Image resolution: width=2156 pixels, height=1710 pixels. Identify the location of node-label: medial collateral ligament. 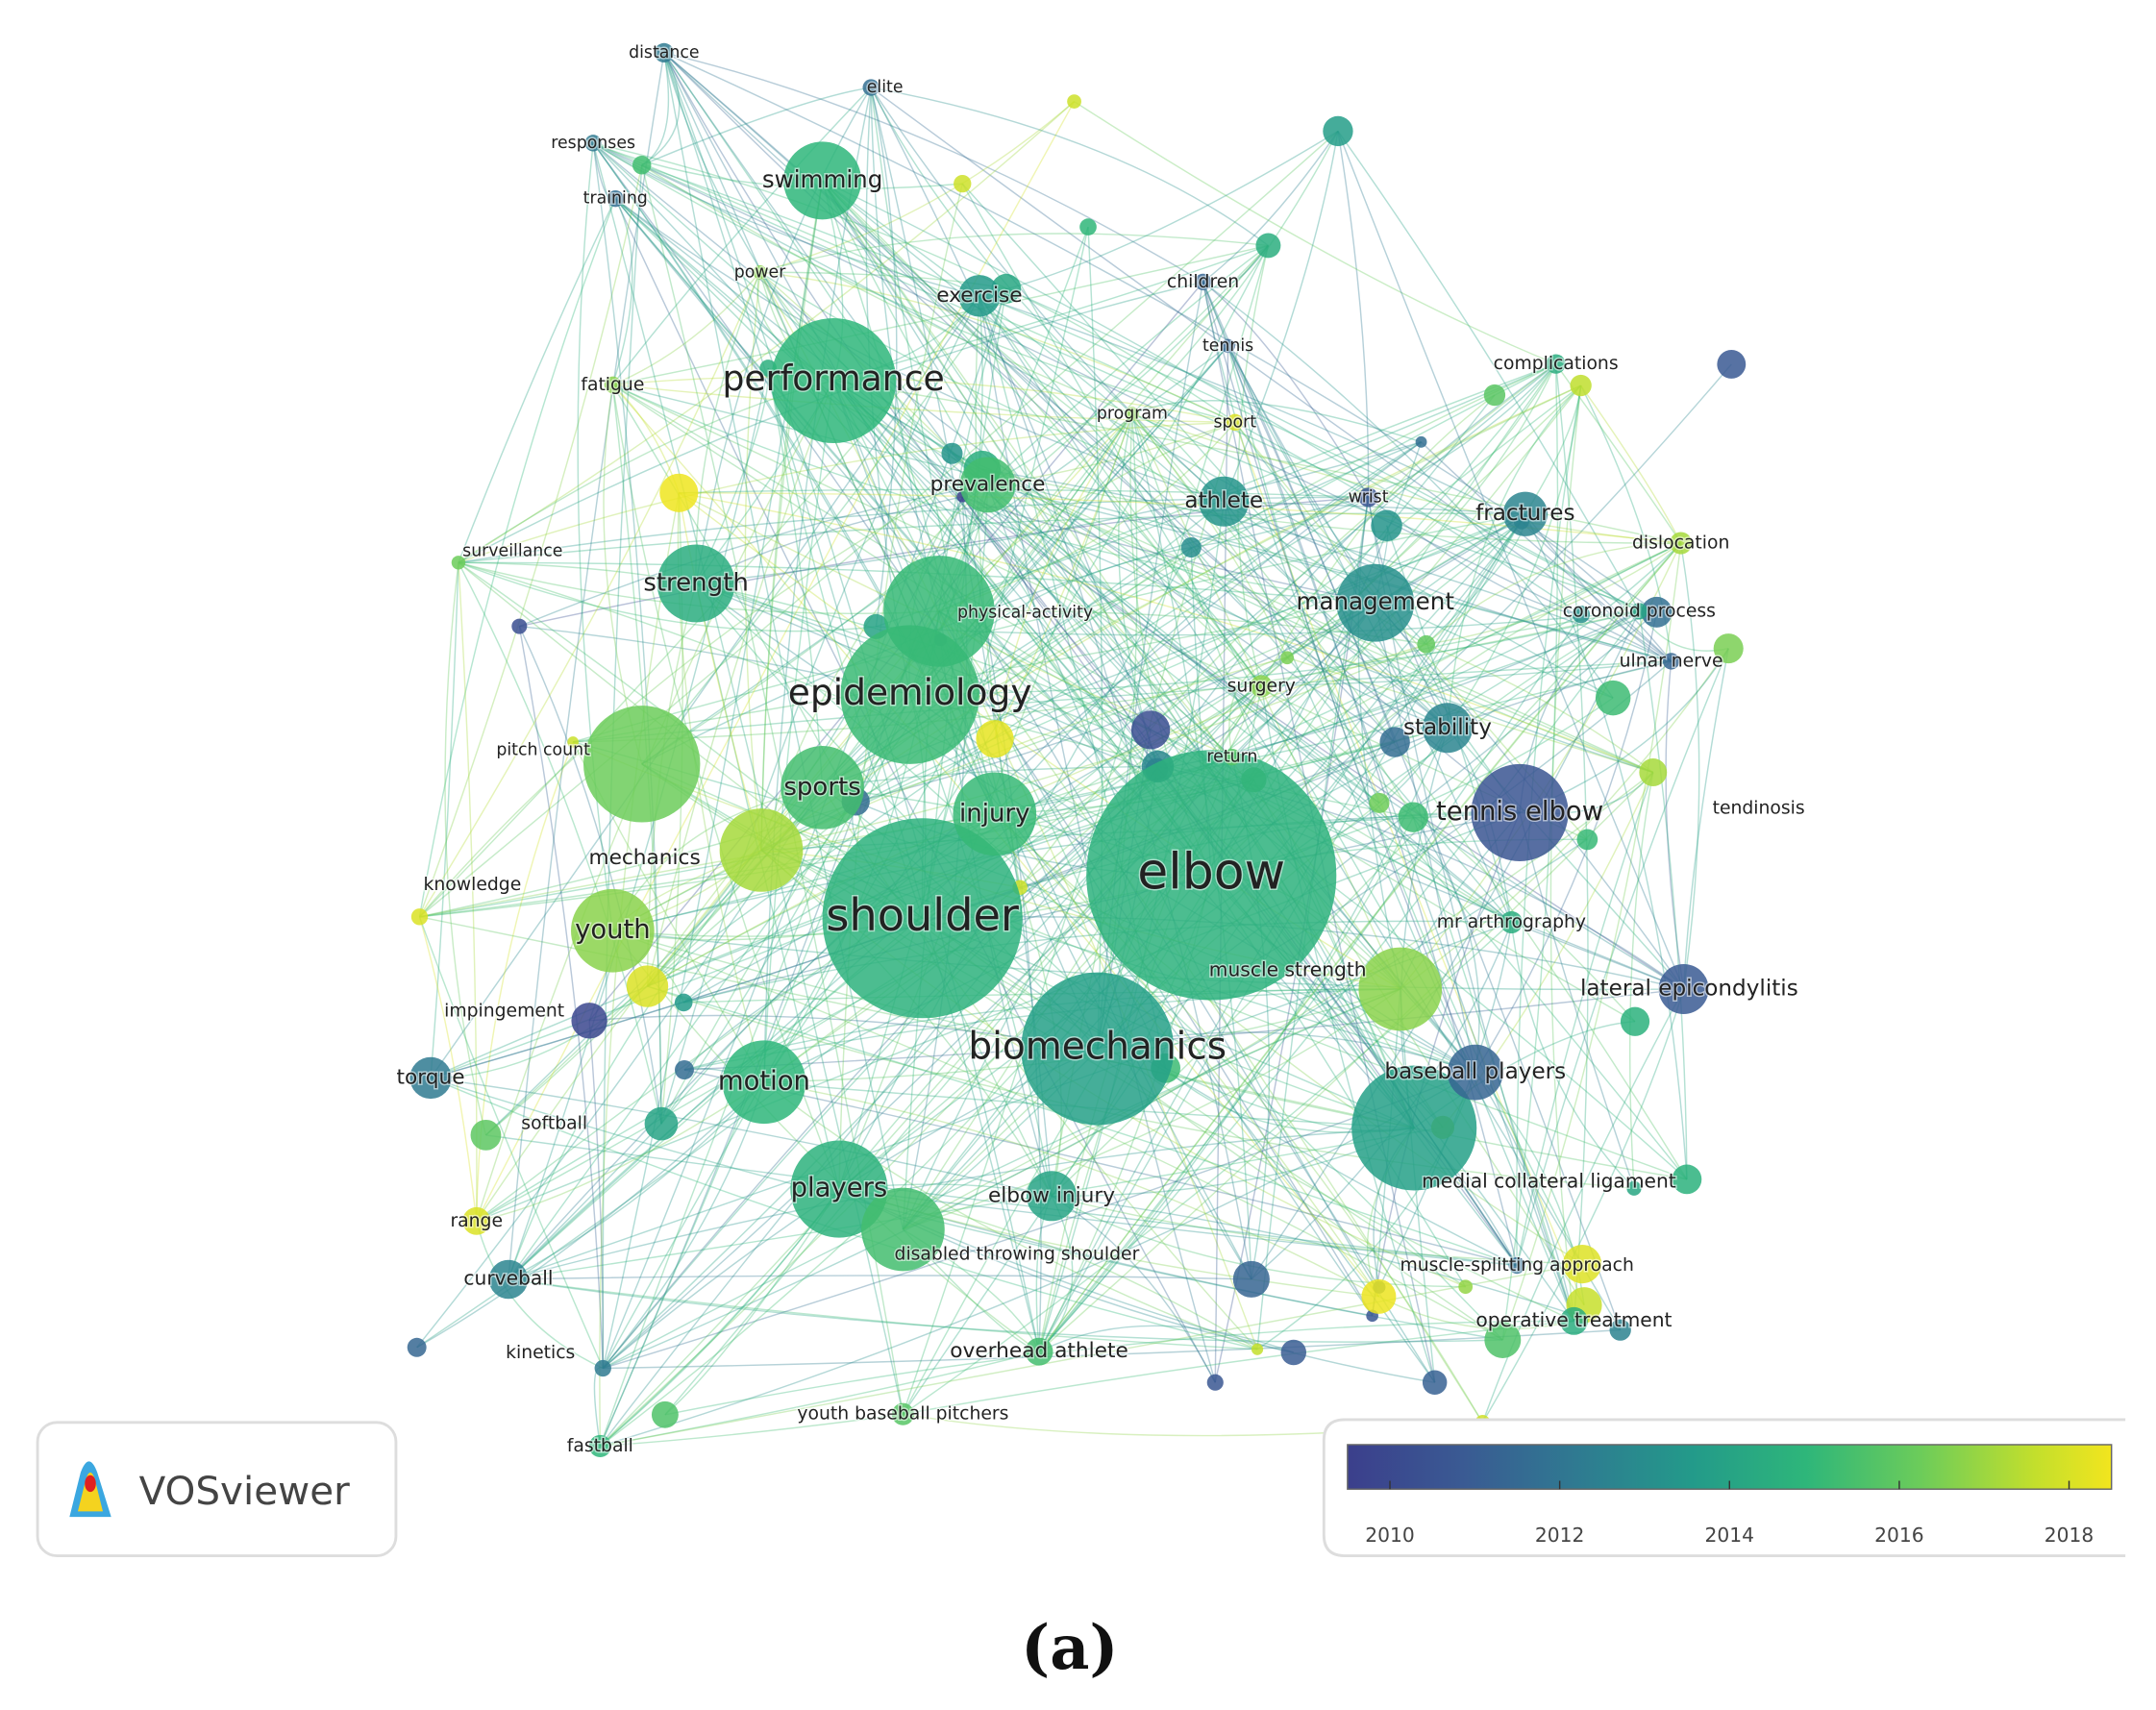
(1549, 1180).